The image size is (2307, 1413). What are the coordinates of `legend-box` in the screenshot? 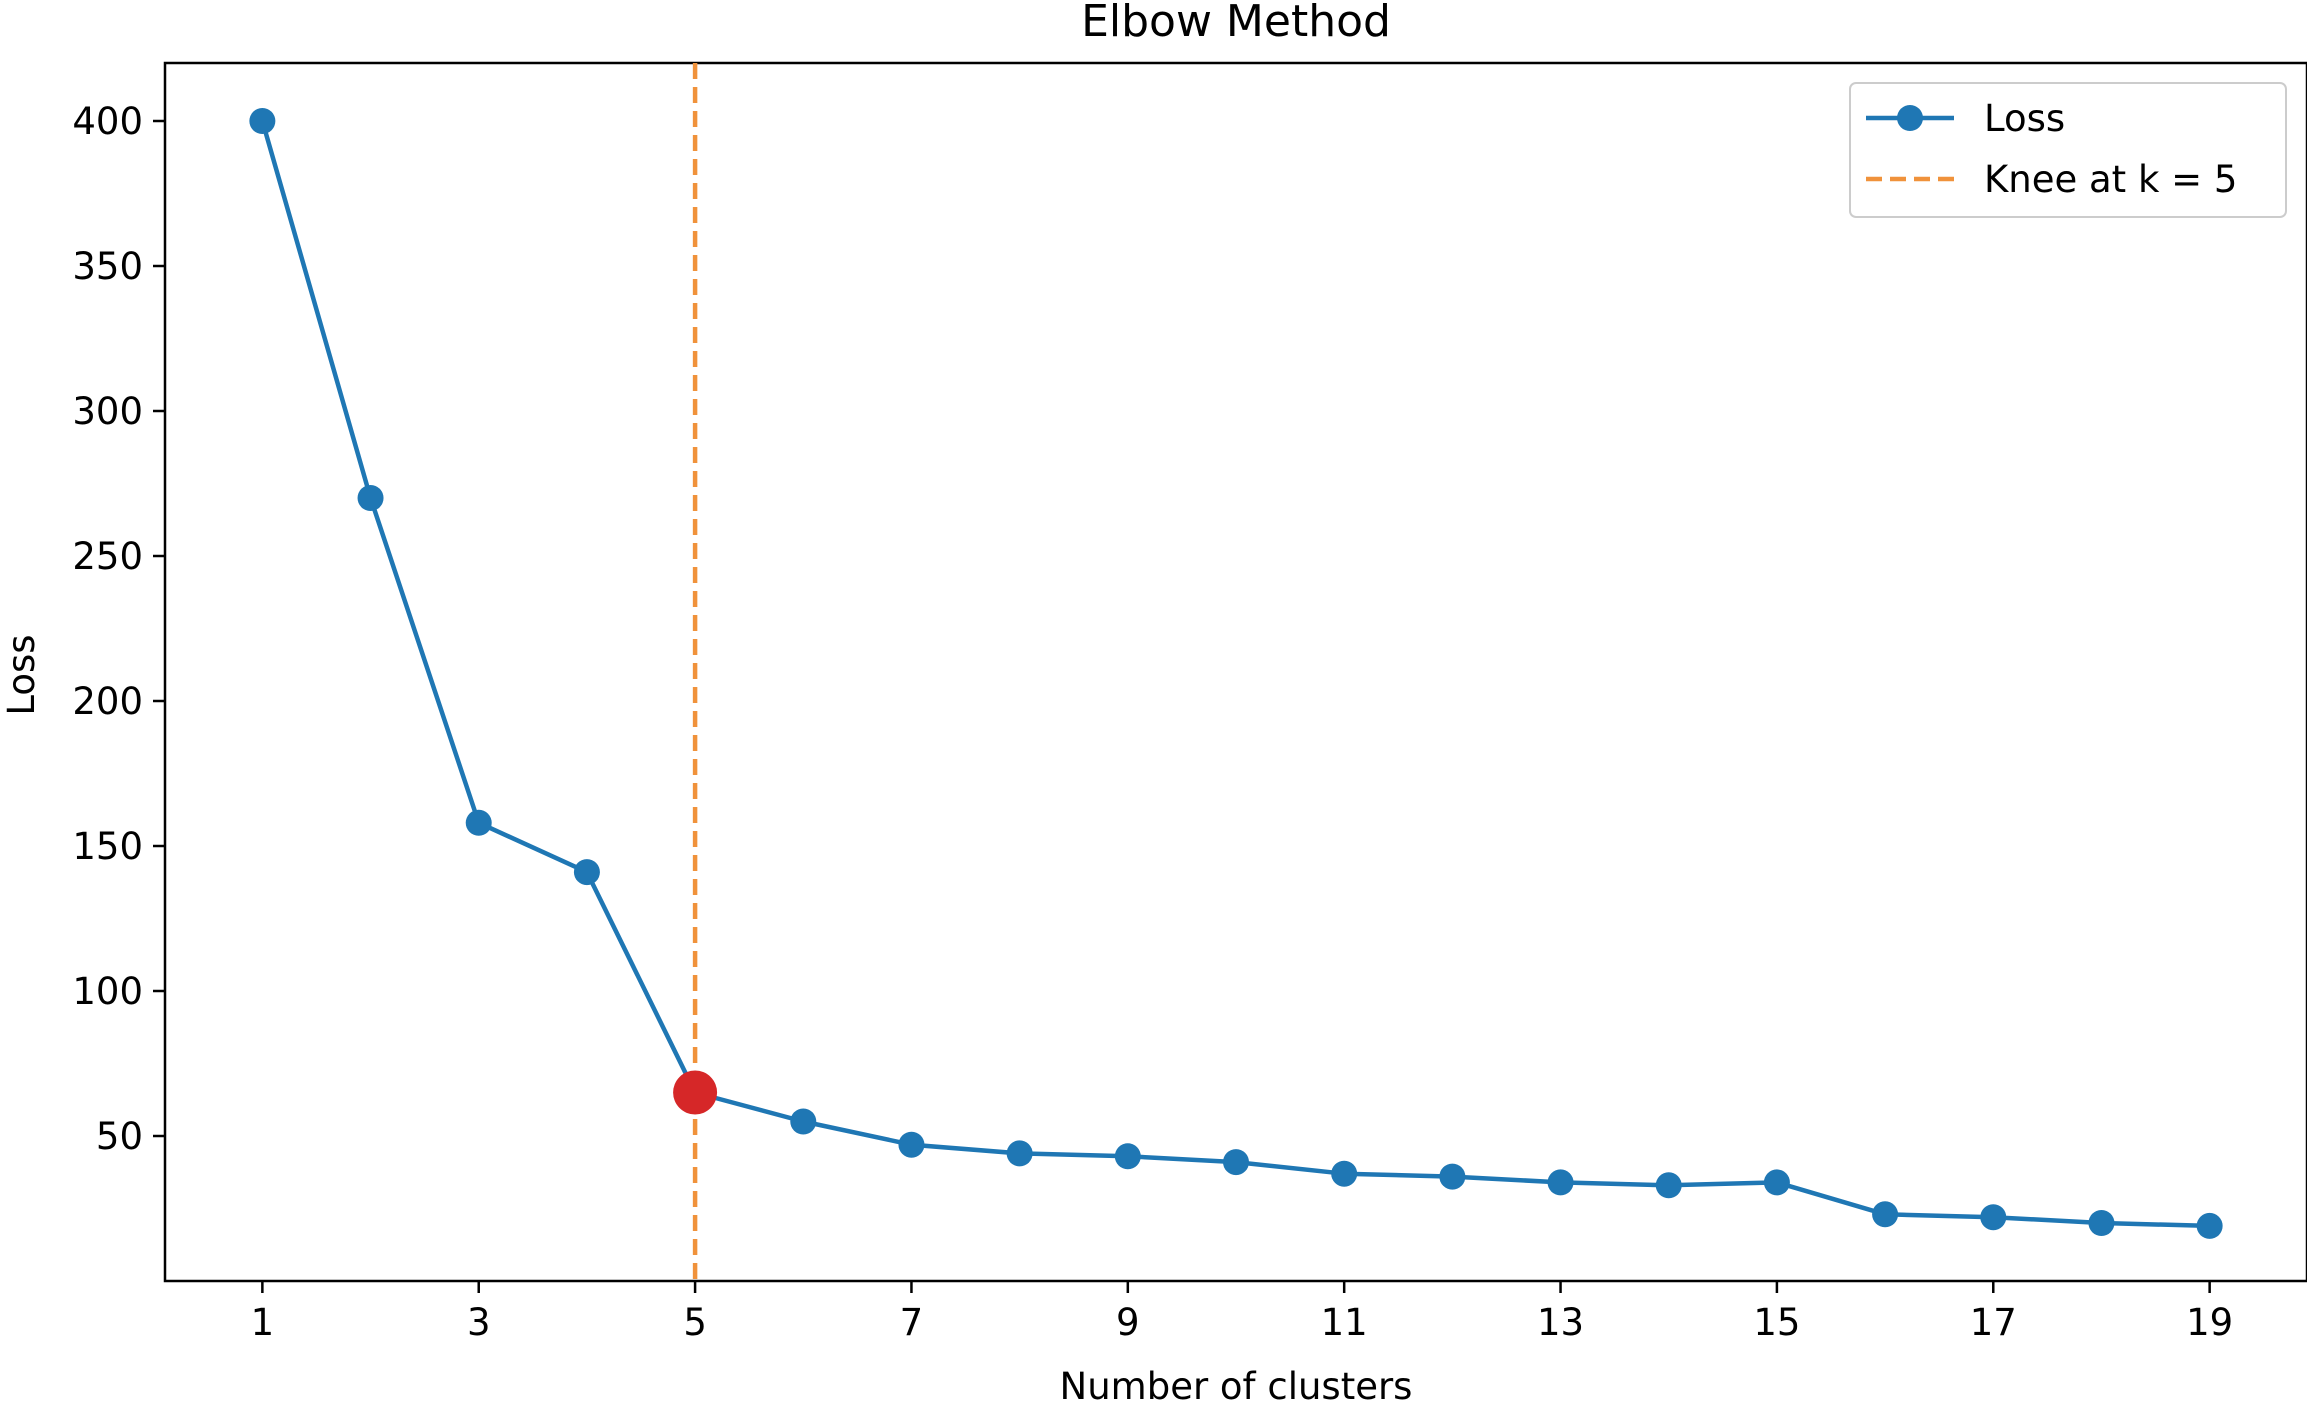 It's located at (2068, 150).